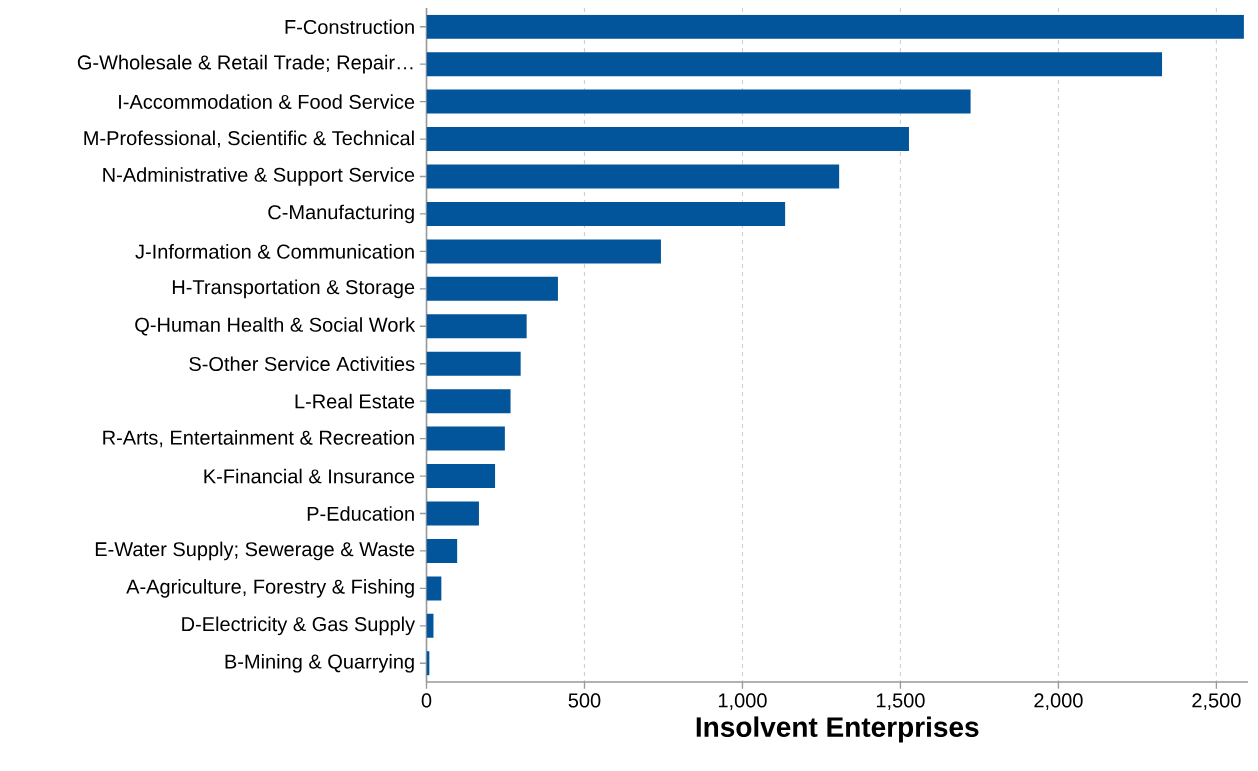 The width and height of the screenshot is (1258, 771). Describe the element at coordinates (1216, 701) in the screenshot. I see `x-tick-label: 2,500` at that location.